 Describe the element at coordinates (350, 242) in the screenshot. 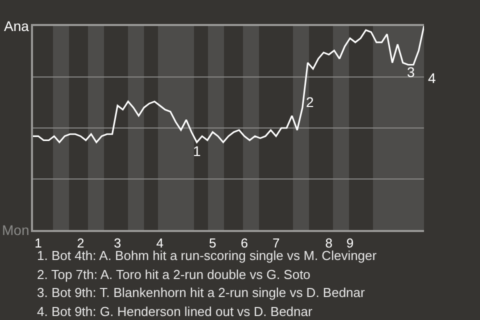

I see `x-tick-label: 9` at that location.